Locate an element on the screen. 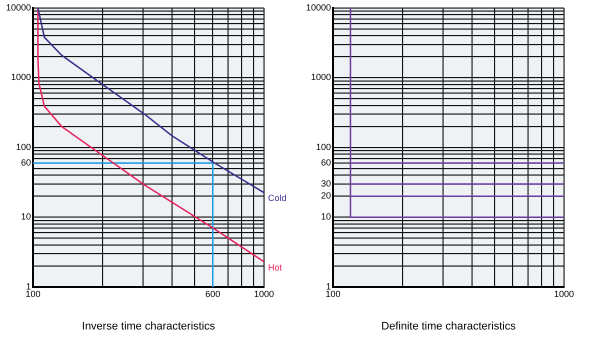 The image size is (600, 339). y-tick-label: 20 is located at coordinates (326, 195).